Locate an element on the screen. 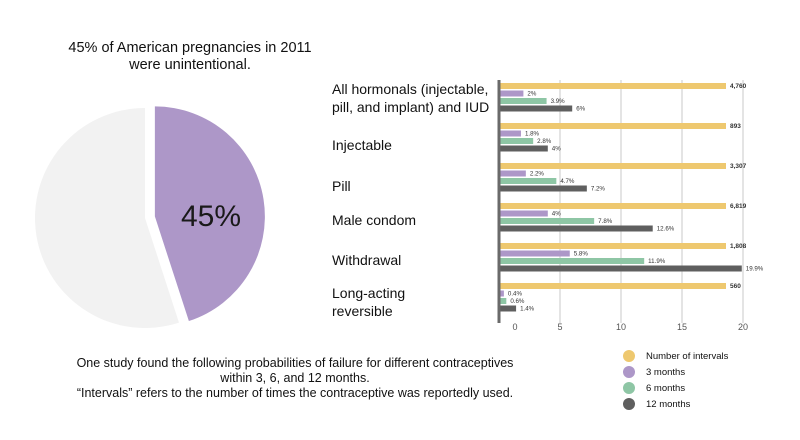 Image resolution: width=800 pixels, height=440 pixels. category-label: Long-acting reversible is located at coordinates (369, 302).